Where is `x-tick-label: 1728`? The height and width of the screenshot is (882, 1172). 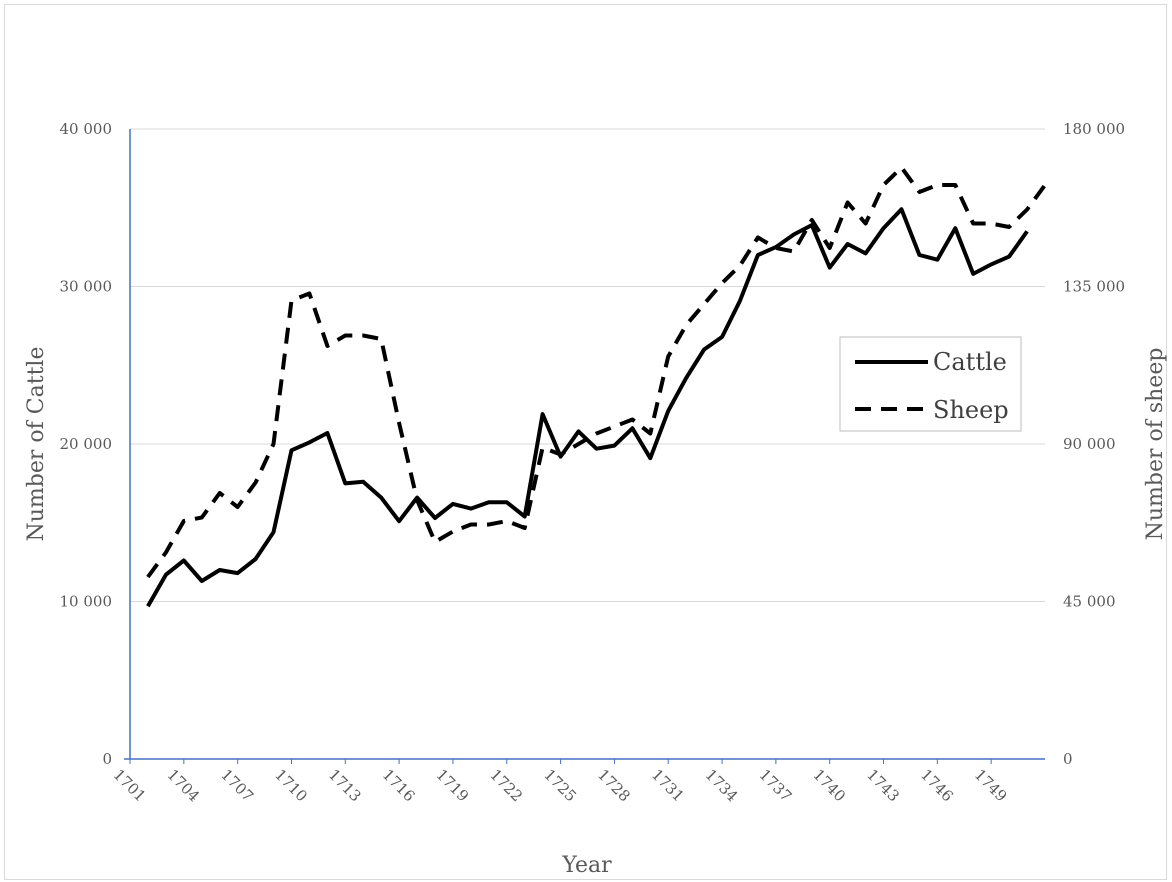
x-tick-label: 1728 is located at coordinates (614, 786).